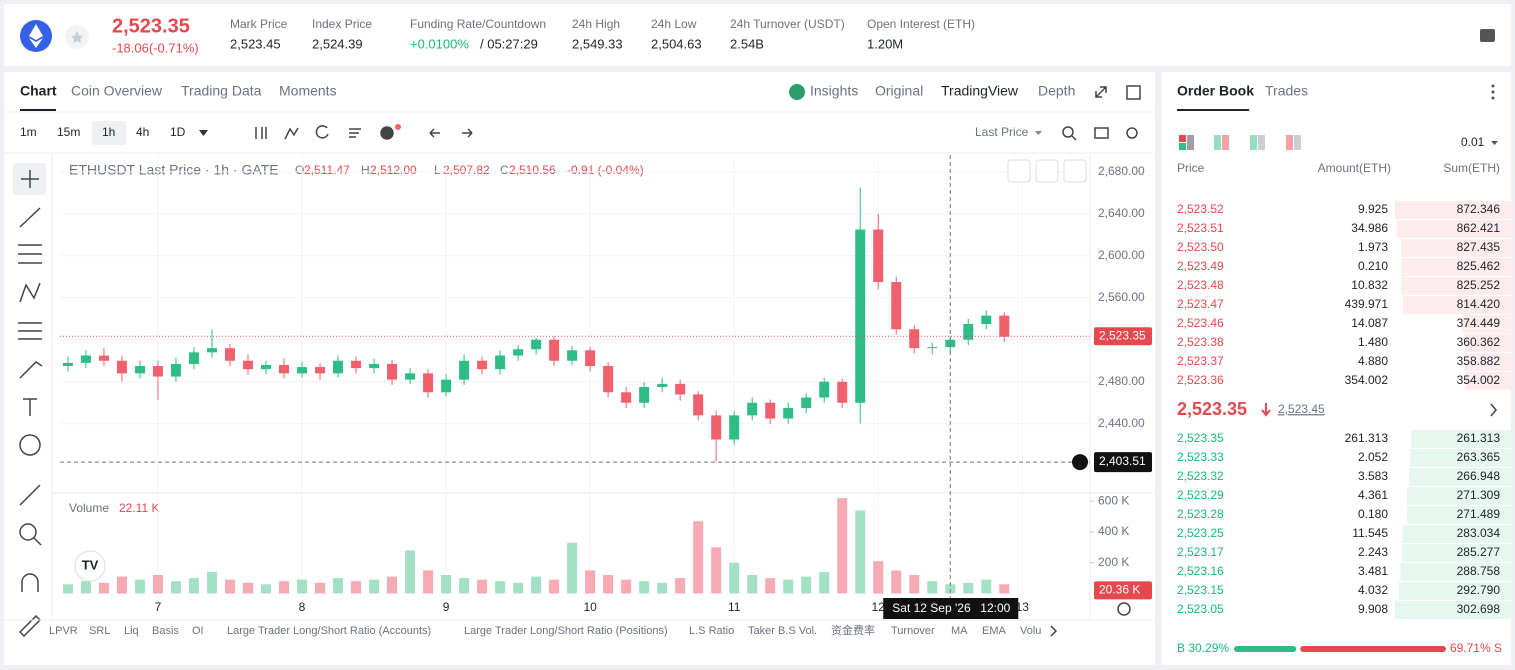  I want to click on v-tick-label: 200 K, so click(1113, 562).